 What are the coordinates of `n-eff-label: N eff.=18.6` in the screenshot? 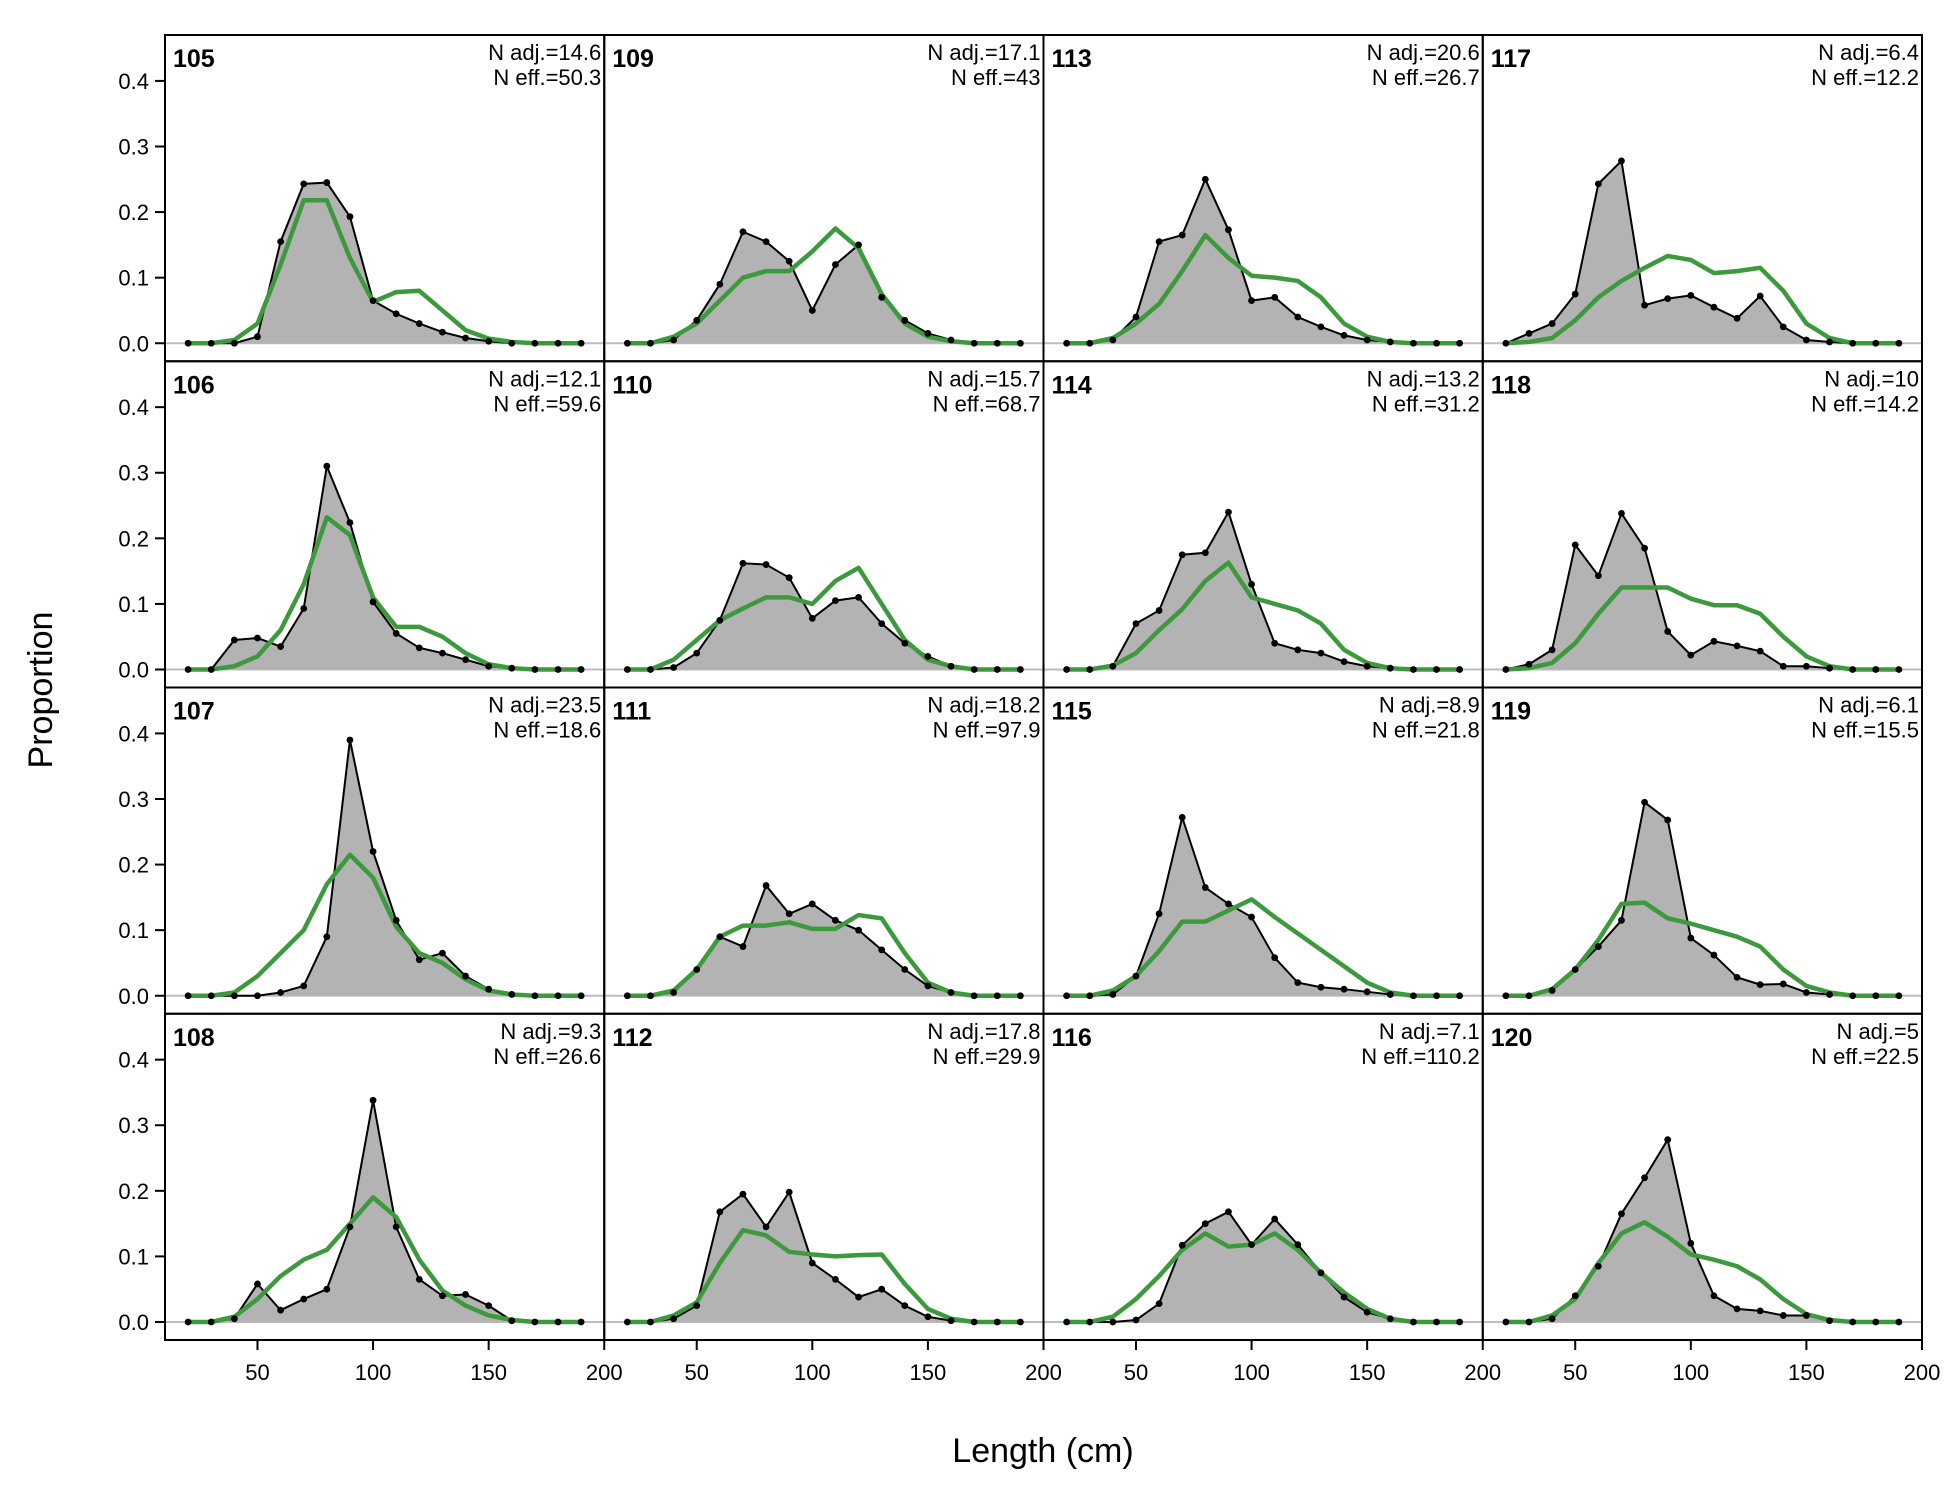 It's located at (547, 730).